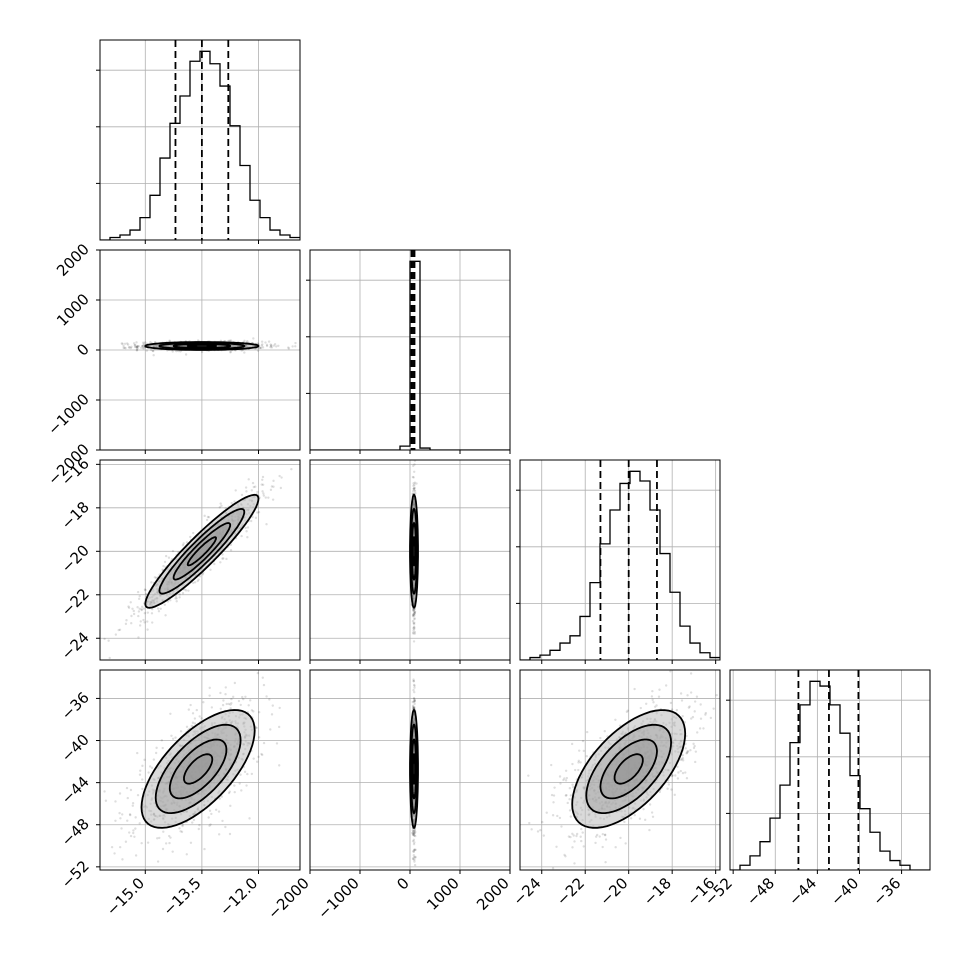 Image resolution: width=970 pixels, height=970 pixels. Describe the element at coordinates (410, 561) in the screenshot. I see `pair-panel-p2-p3` at that location.